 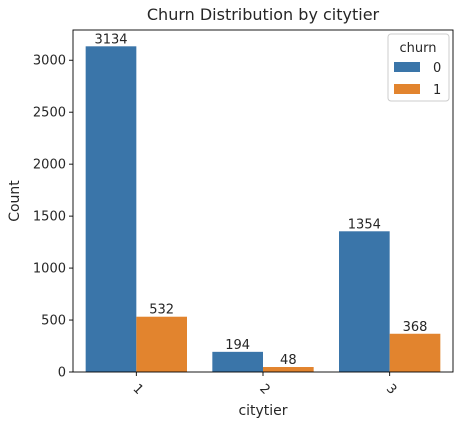 What do you see at coordinates (264, 389) in the screenshot?
I see `x-tick-label: 2` at bounding box center [264, 389].